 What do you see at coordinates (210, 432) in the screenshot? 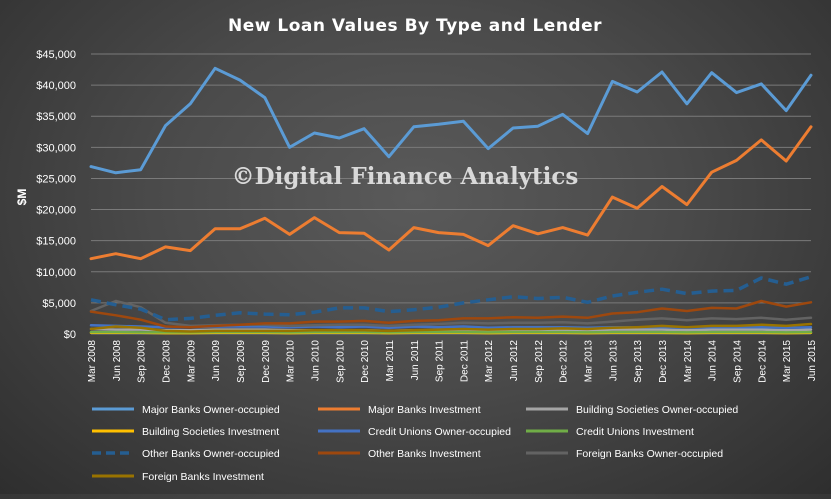
I see `legend-label: Building Societies Investment` at bounding box center [210, 432].